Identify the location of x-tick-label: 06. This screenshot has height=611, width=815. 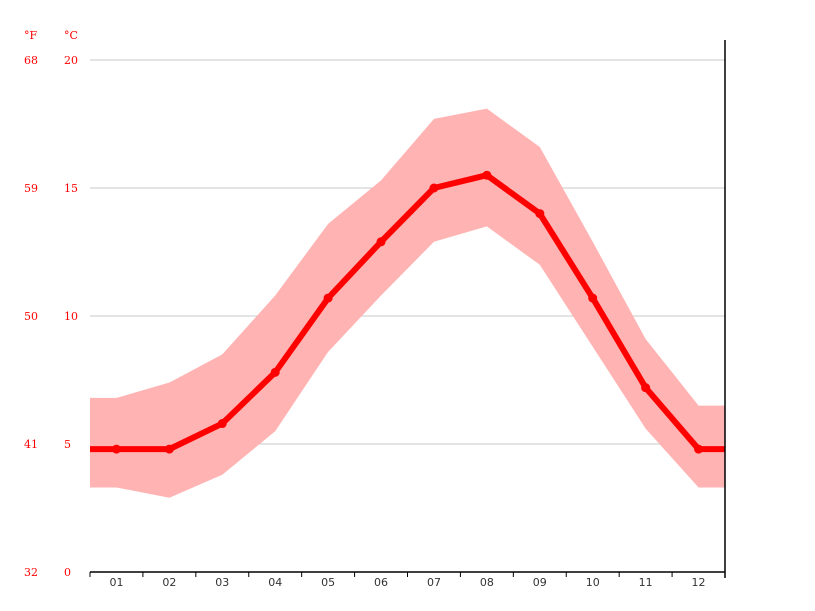
(381, 582).